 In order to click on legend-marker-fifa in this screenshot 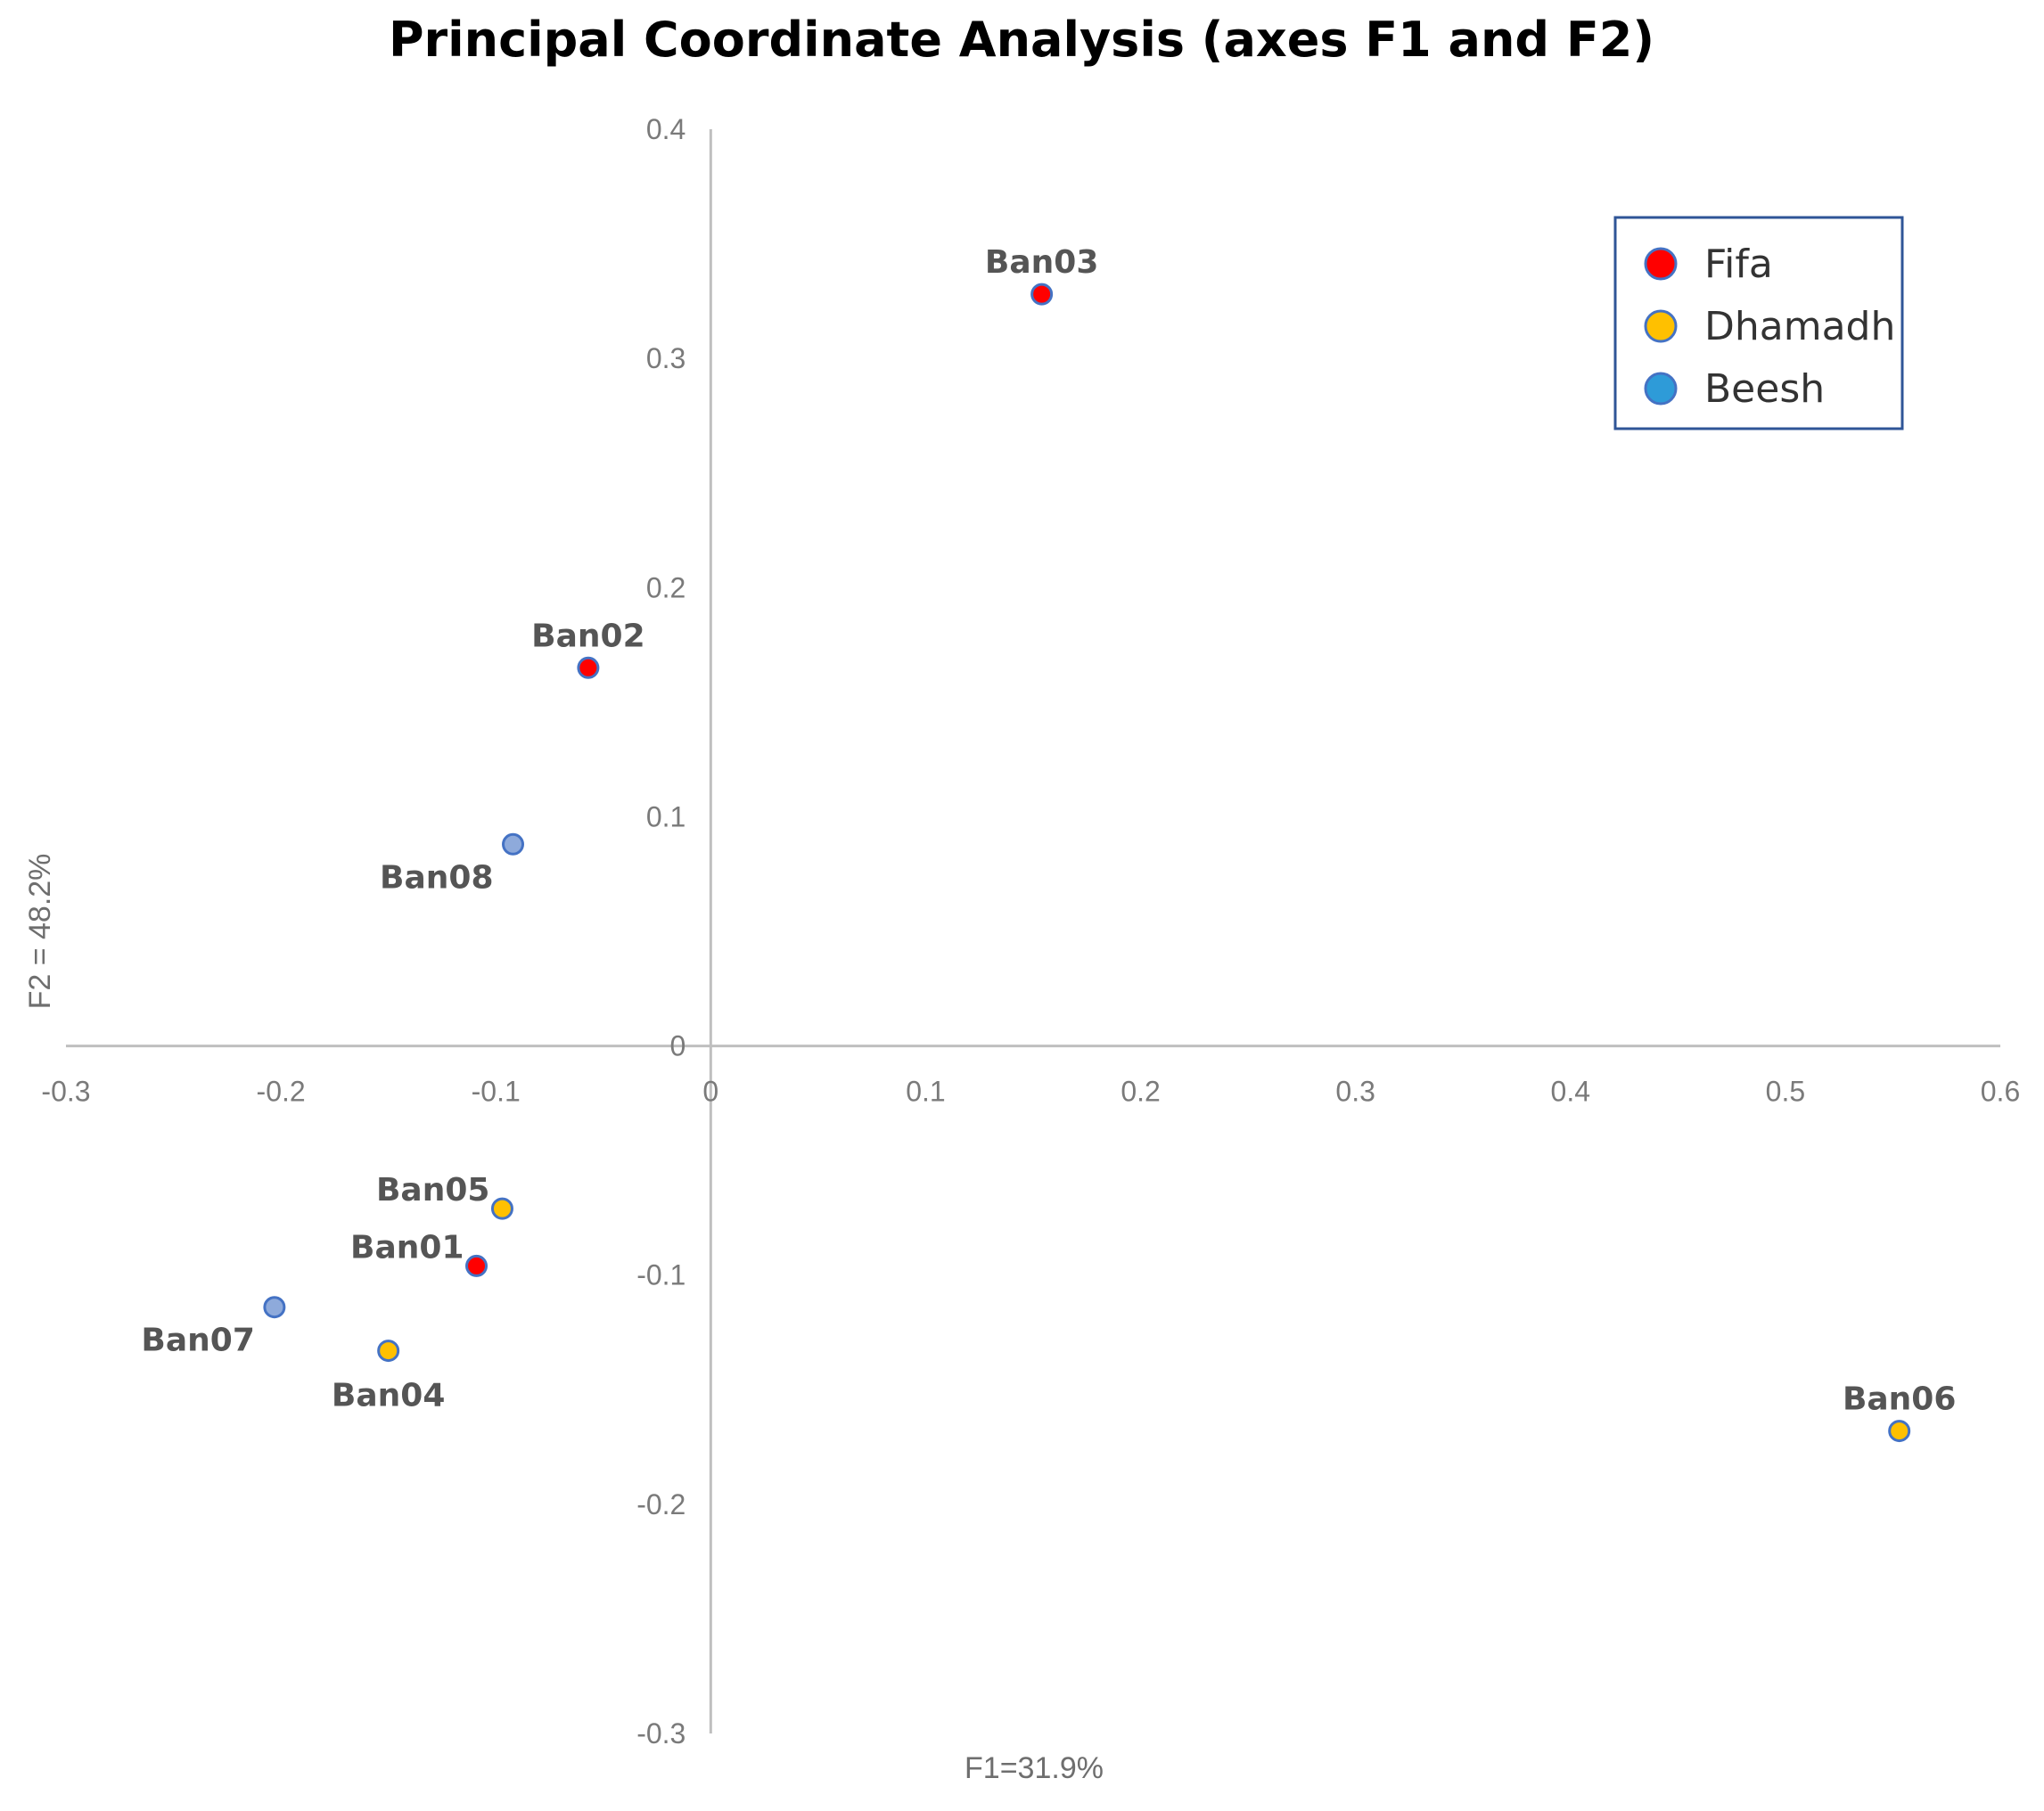, I will do `click(1661, 264)`.